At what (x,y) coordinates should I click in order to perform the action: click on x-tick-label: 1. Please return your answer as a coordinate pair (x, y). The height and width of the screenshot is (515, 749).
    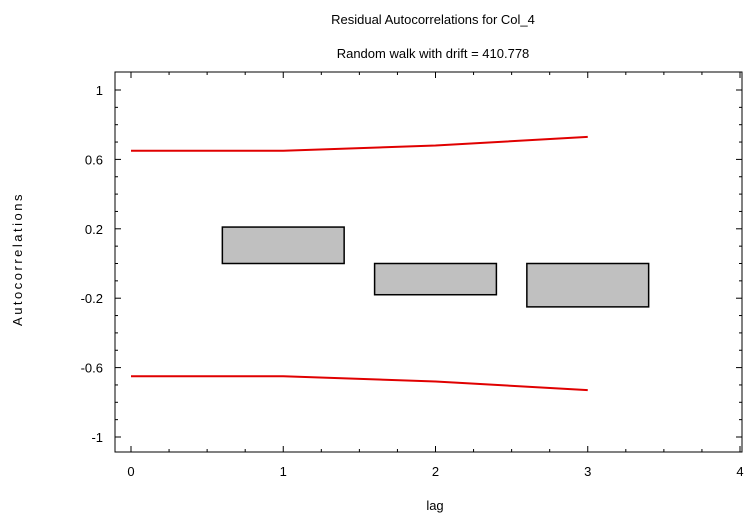
    Looking at the image, I should click on (283, 471).